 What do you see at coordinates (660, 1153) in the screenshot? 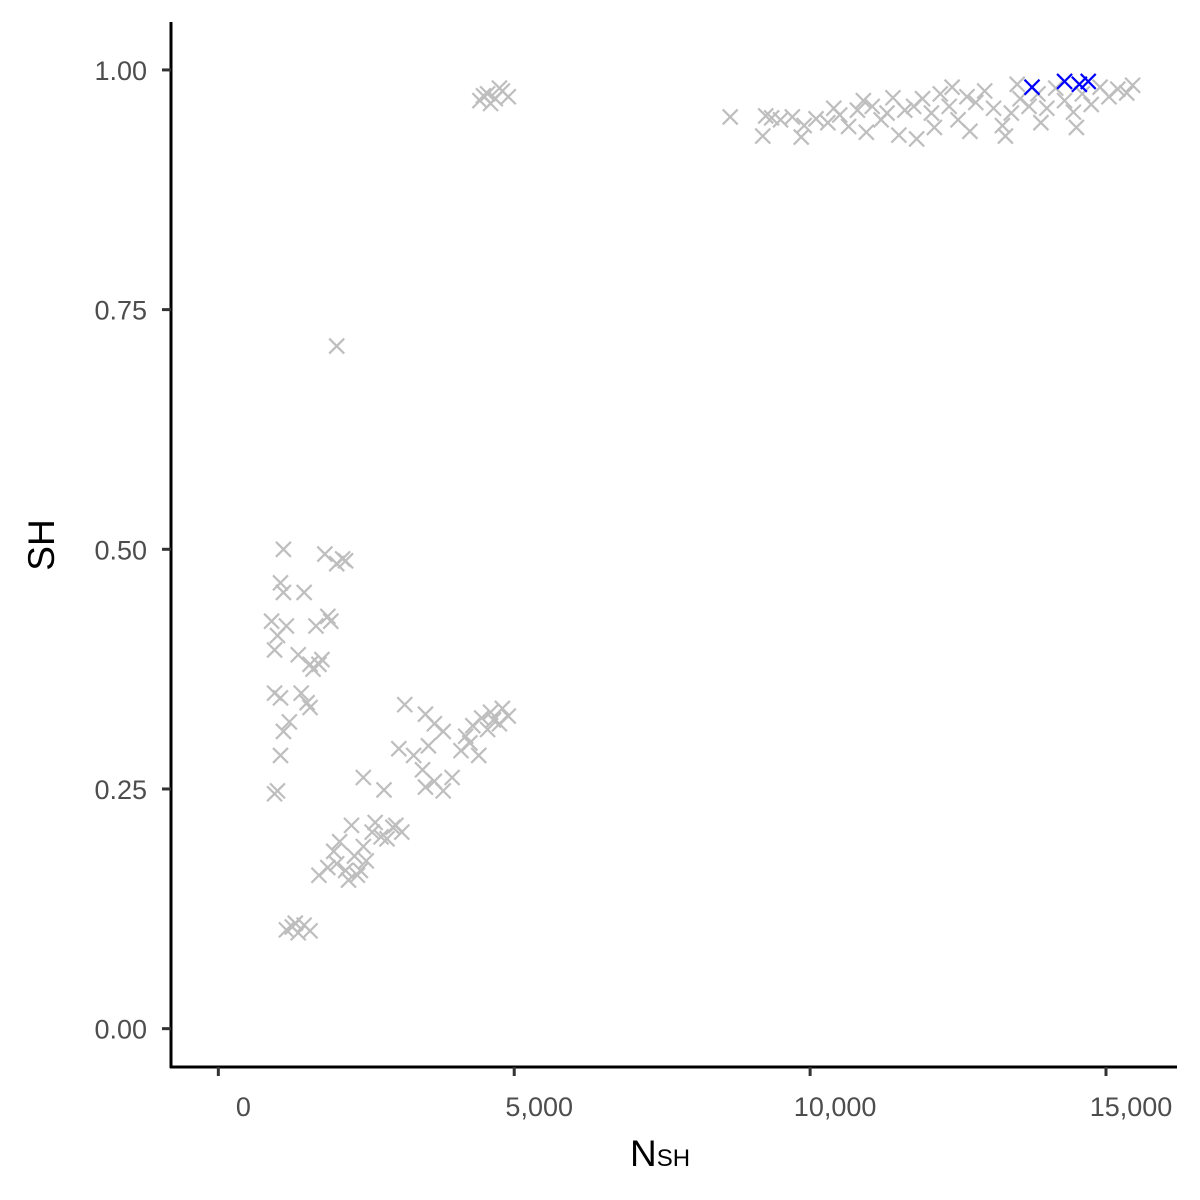
I see `x-axis-title: NSH` at bounding box center [660, 1153].